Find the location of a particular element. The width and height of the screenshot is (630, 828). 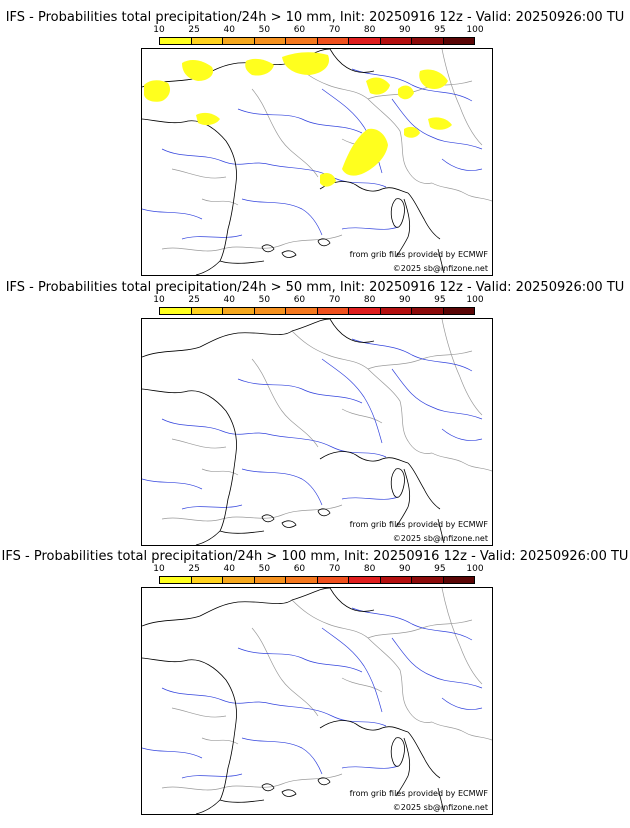

colorbar-tick-label: 95 is located at coordinates (440, 300).